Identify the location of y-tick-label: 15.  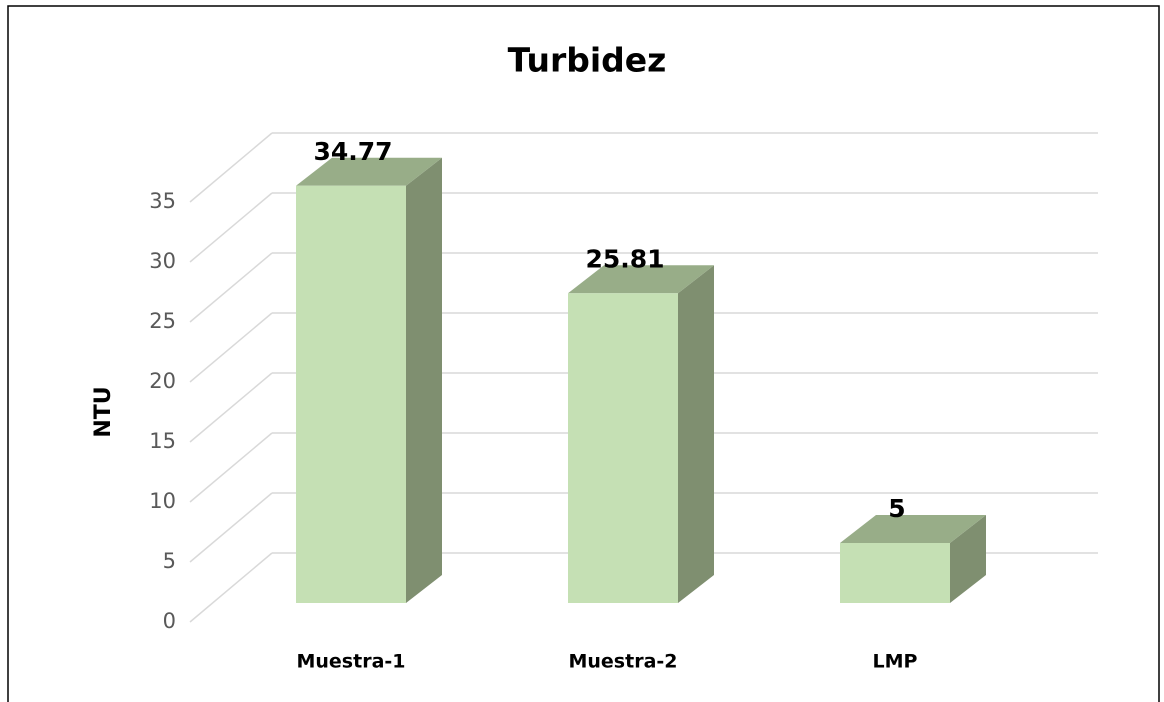
(162, 441).